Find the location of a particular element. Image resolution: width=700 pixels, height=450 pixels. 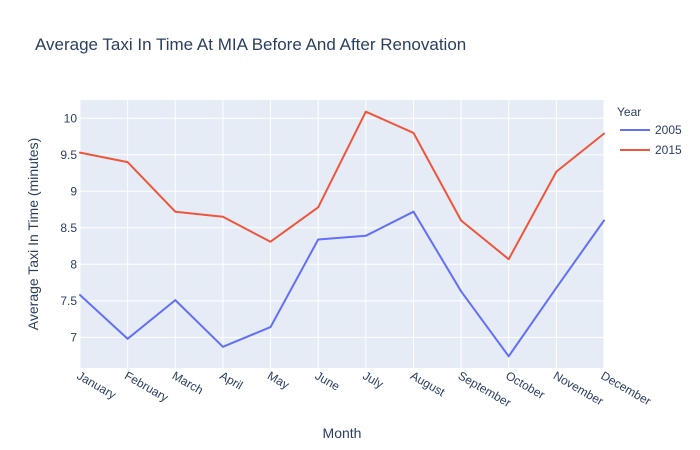

y-tick-label: 9.5 is located at coordinates (68, 155).